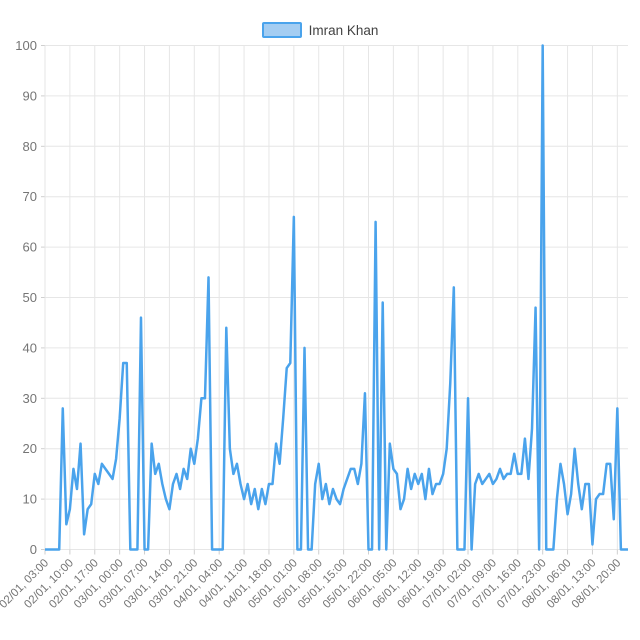  What do you see at coordinates (26, 45) in the screenshot?
I see `y-axis-tick-label: 100` at bounding box center [26, 45].